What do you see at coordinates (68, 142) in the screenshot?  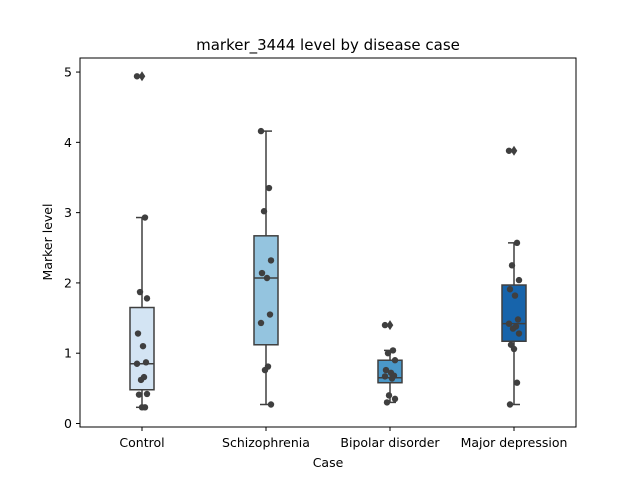 I see `y-tick-label: 4` at bounding box center [68, 142].